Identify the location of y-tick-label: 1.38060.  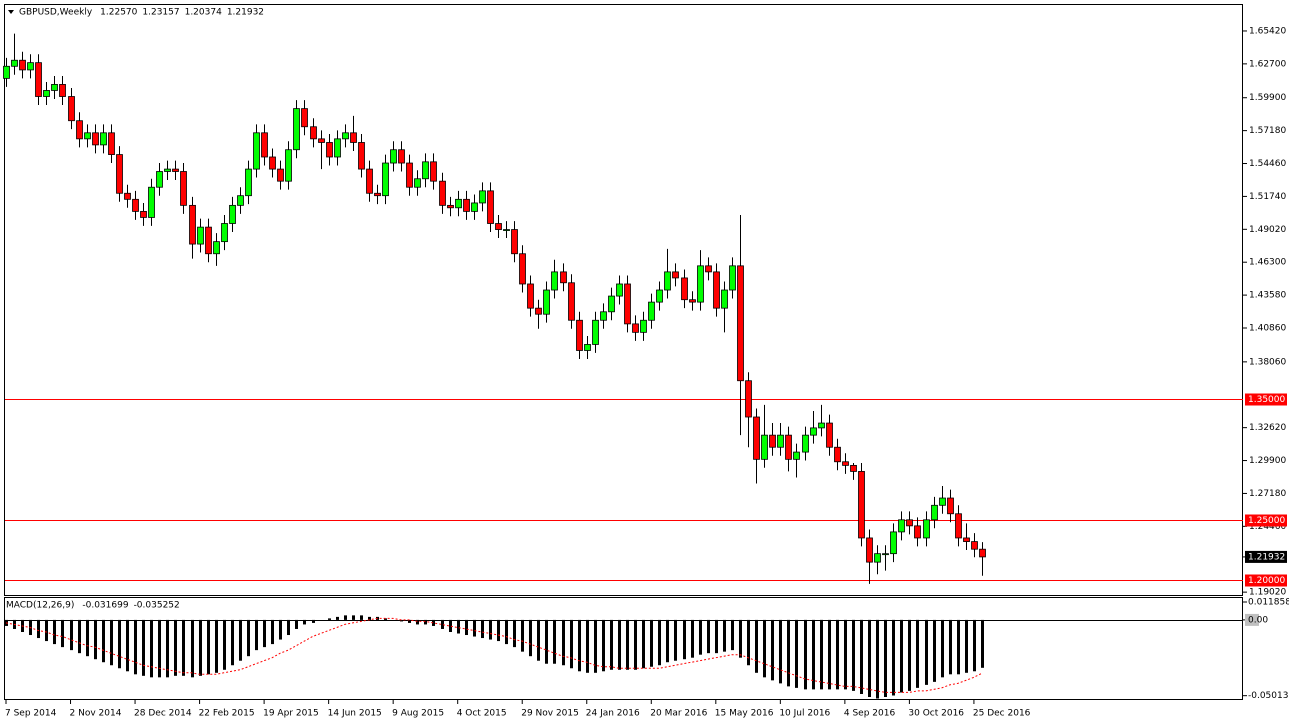
(1267, 362).